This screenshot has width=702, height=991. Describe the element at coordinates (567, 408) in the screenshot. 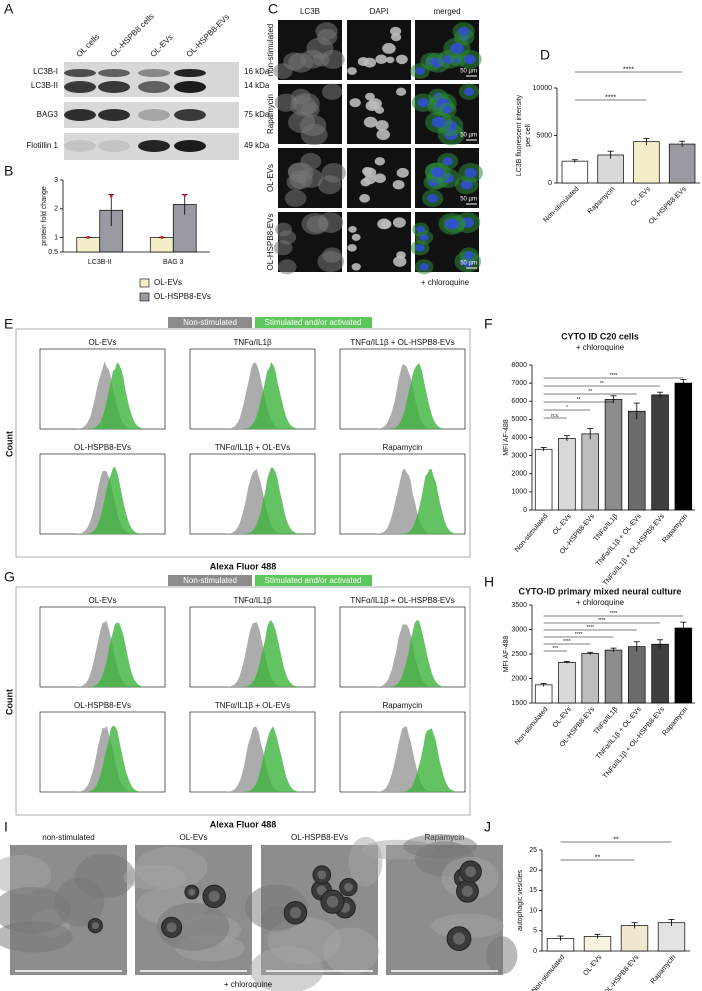

I see `sig-label: *` at that location.